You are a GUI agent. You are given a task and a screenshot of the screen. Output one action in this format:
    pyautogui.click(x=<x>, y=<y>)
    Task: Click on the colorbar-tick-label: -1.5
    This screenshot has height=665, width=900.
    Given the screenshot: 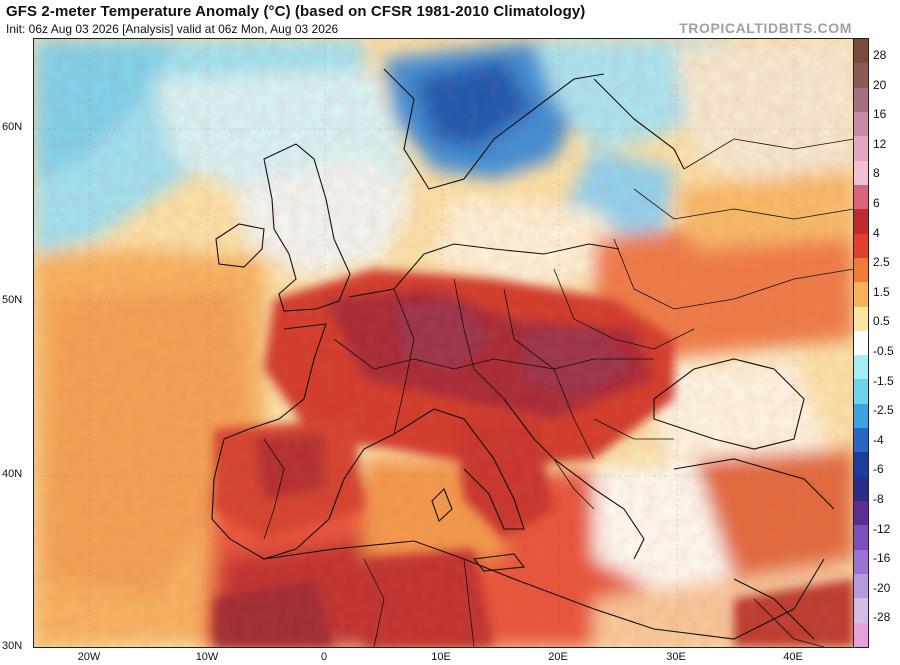 What is the action you would take?
    pyautogui.click(x=883, y=380)
    